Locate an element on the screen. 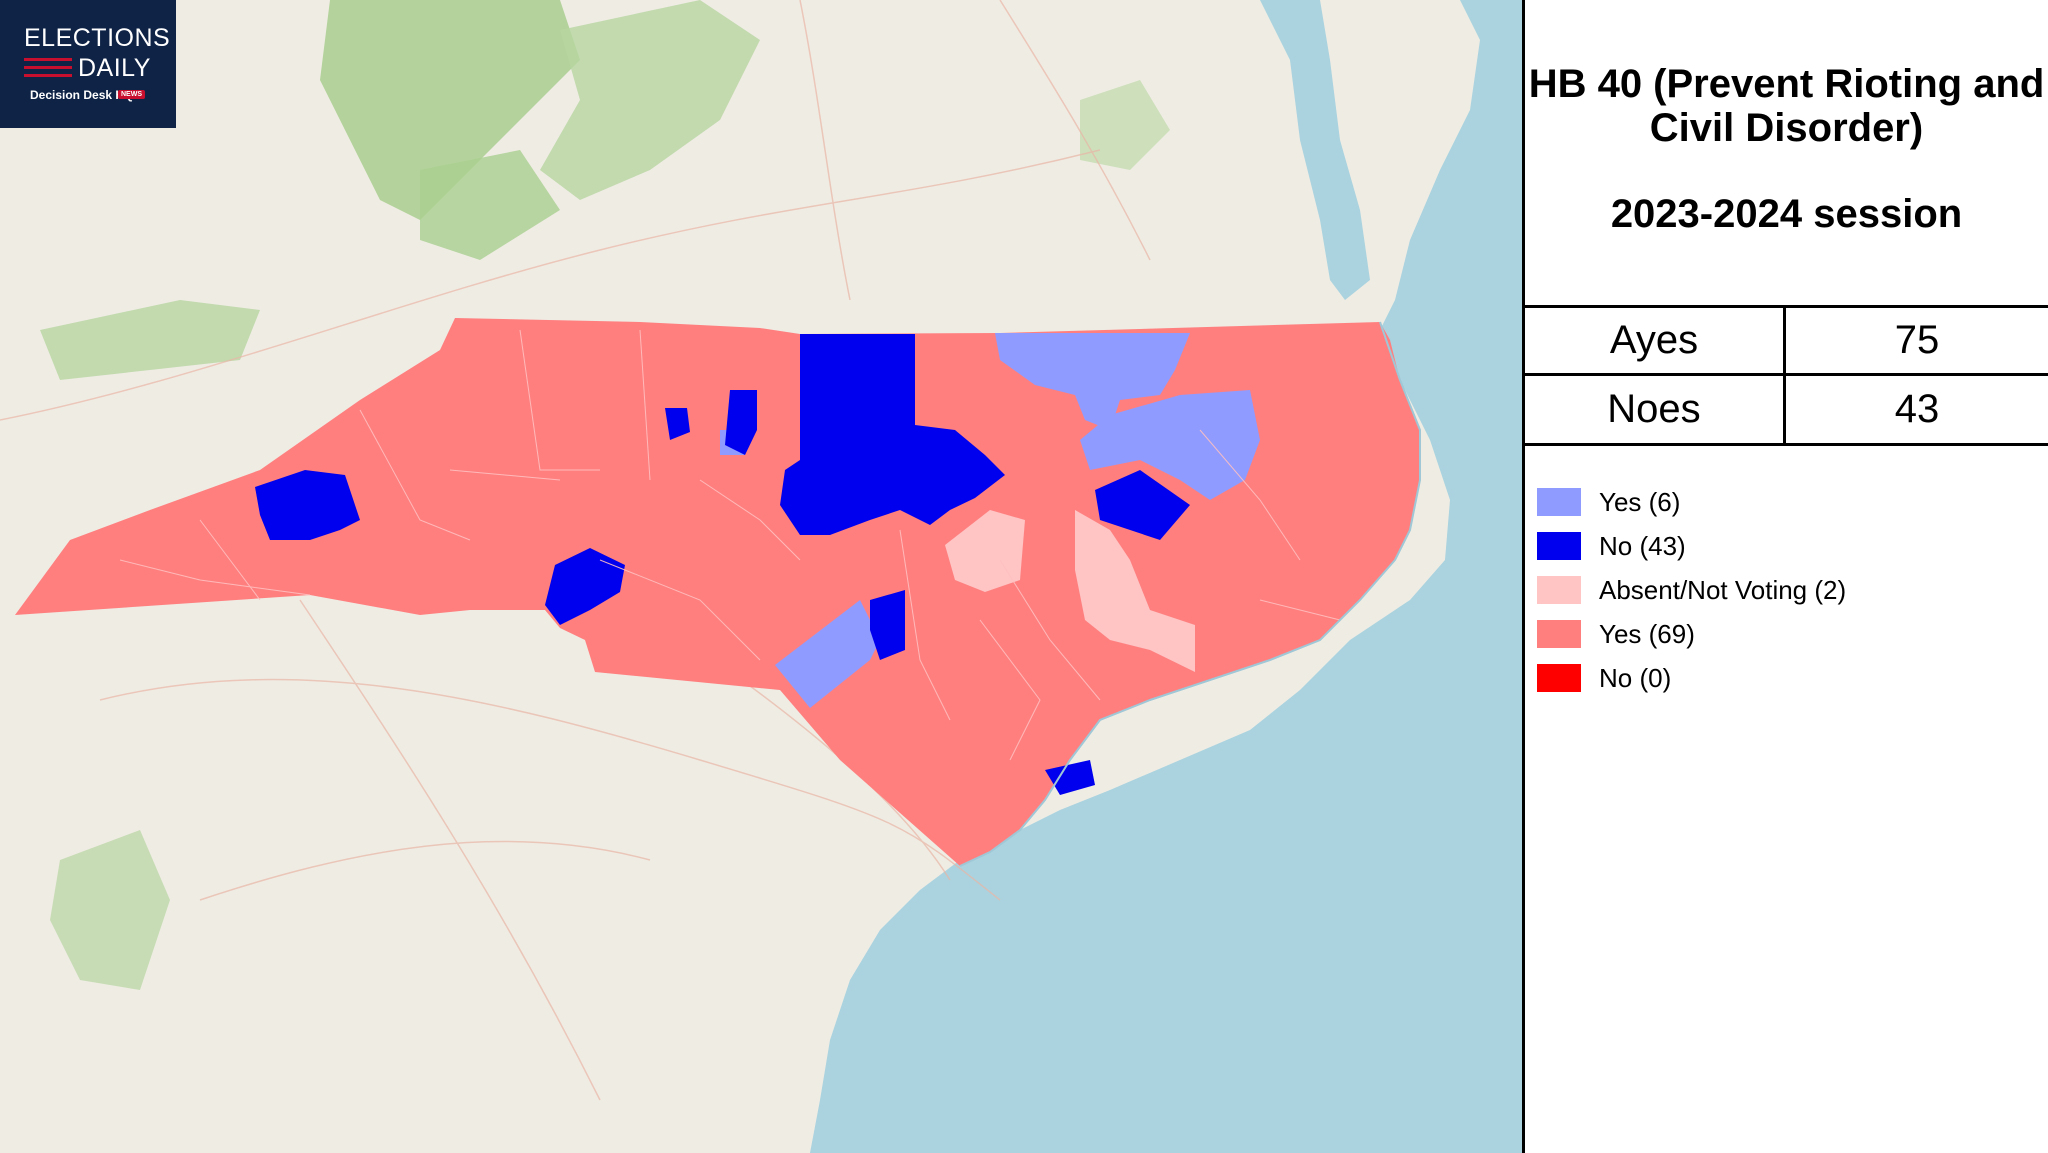  legend-item: No (43) is located at coordinates (1691, 546).